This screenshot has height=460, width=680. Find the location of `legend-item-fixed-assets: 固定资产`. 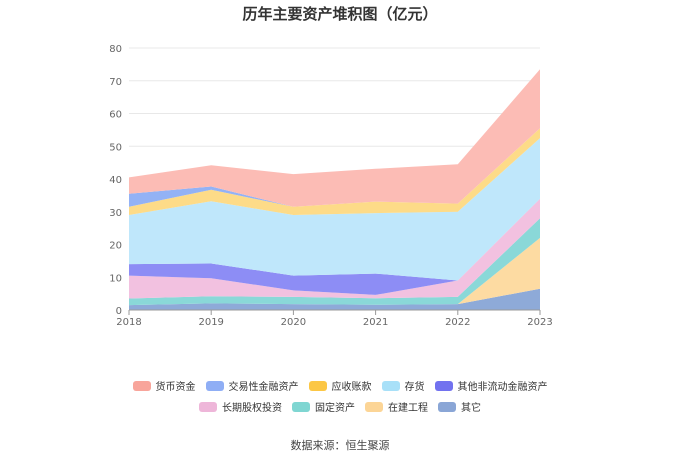

legend-item-fixed-assets: 固定资产 is located at coordinates (323, 406).